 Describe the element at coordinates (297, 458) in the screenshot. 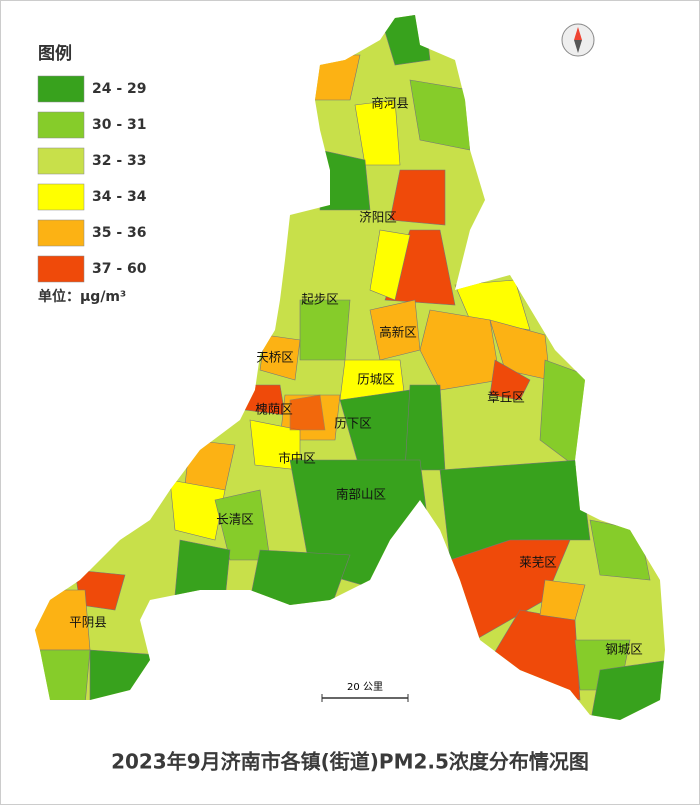

I see `district-label: 市中区` at that location.